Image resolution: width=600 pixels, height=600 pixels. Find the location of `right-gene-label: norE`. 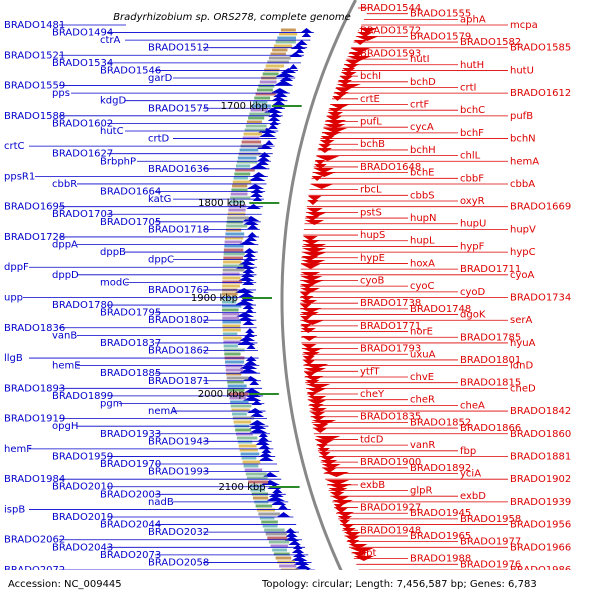

right-gene-label: norE is located at coordinates (421, 332).